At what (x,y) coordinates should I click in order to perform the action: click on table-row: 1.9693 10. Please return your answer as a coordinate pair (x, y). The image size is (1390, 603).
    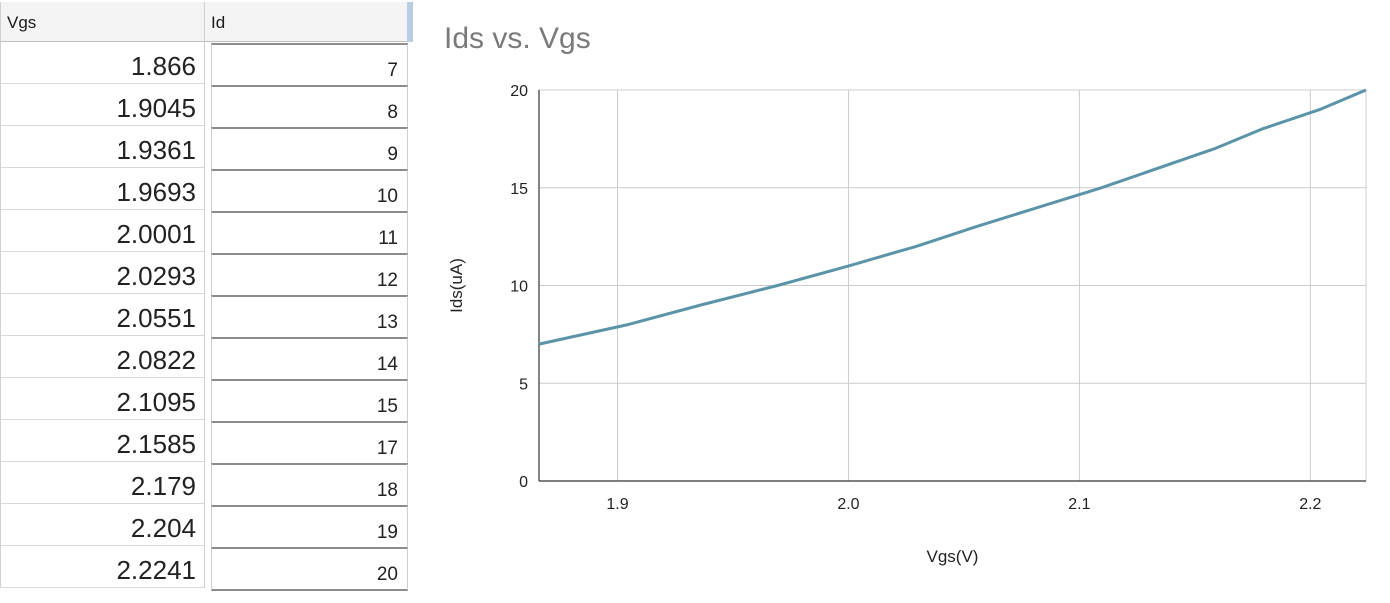
    Looking at the image, I should click on (207, 189).